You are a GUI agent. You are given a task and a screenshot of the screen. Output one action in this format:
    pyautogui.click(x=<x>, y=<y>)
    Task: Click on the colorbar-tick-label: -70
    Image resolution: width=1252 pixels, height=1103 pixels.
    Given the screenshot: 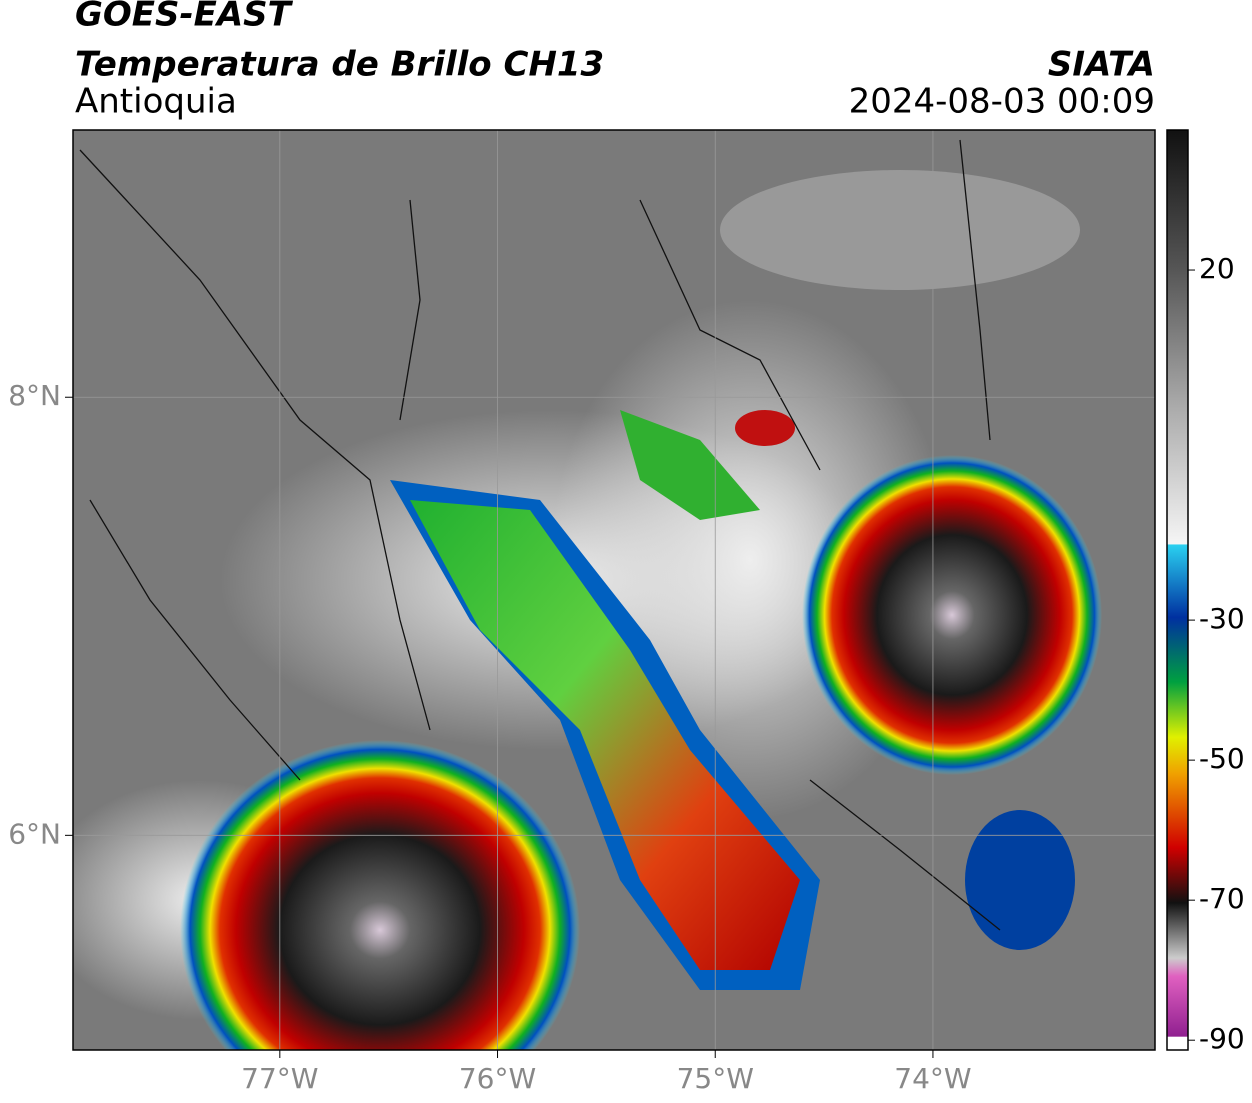 What is the action you would take?
    pyautogui.click(x=1222, y=898)
    